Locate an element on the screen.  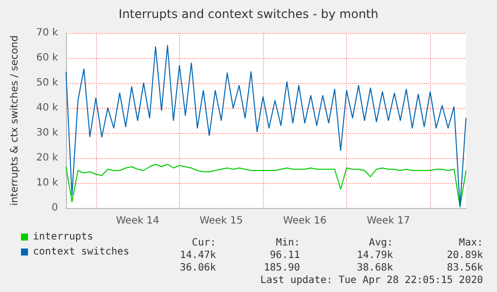
text: Avg: is located at coordinates (381, 243).